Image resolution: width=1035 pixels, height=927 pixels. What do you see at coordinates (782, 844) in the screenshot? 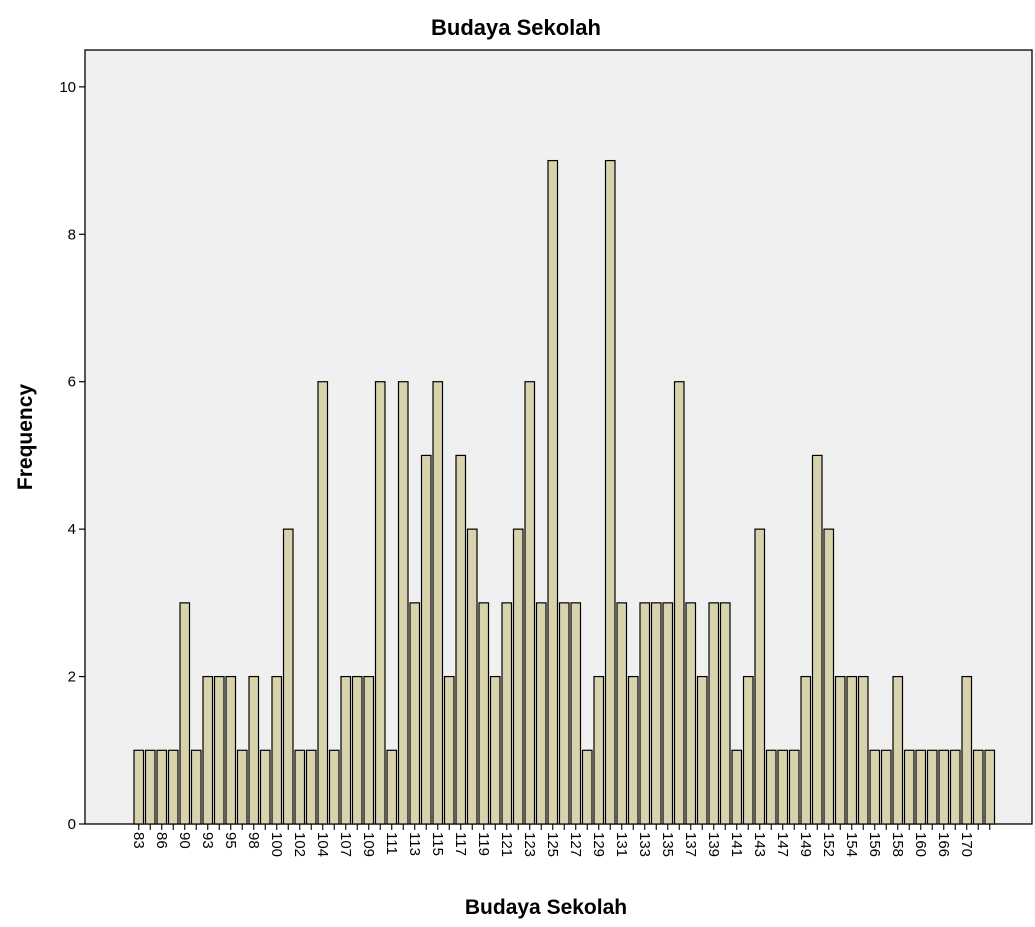
I see `x-tick-label: 147` at bounding box center [782, 844].